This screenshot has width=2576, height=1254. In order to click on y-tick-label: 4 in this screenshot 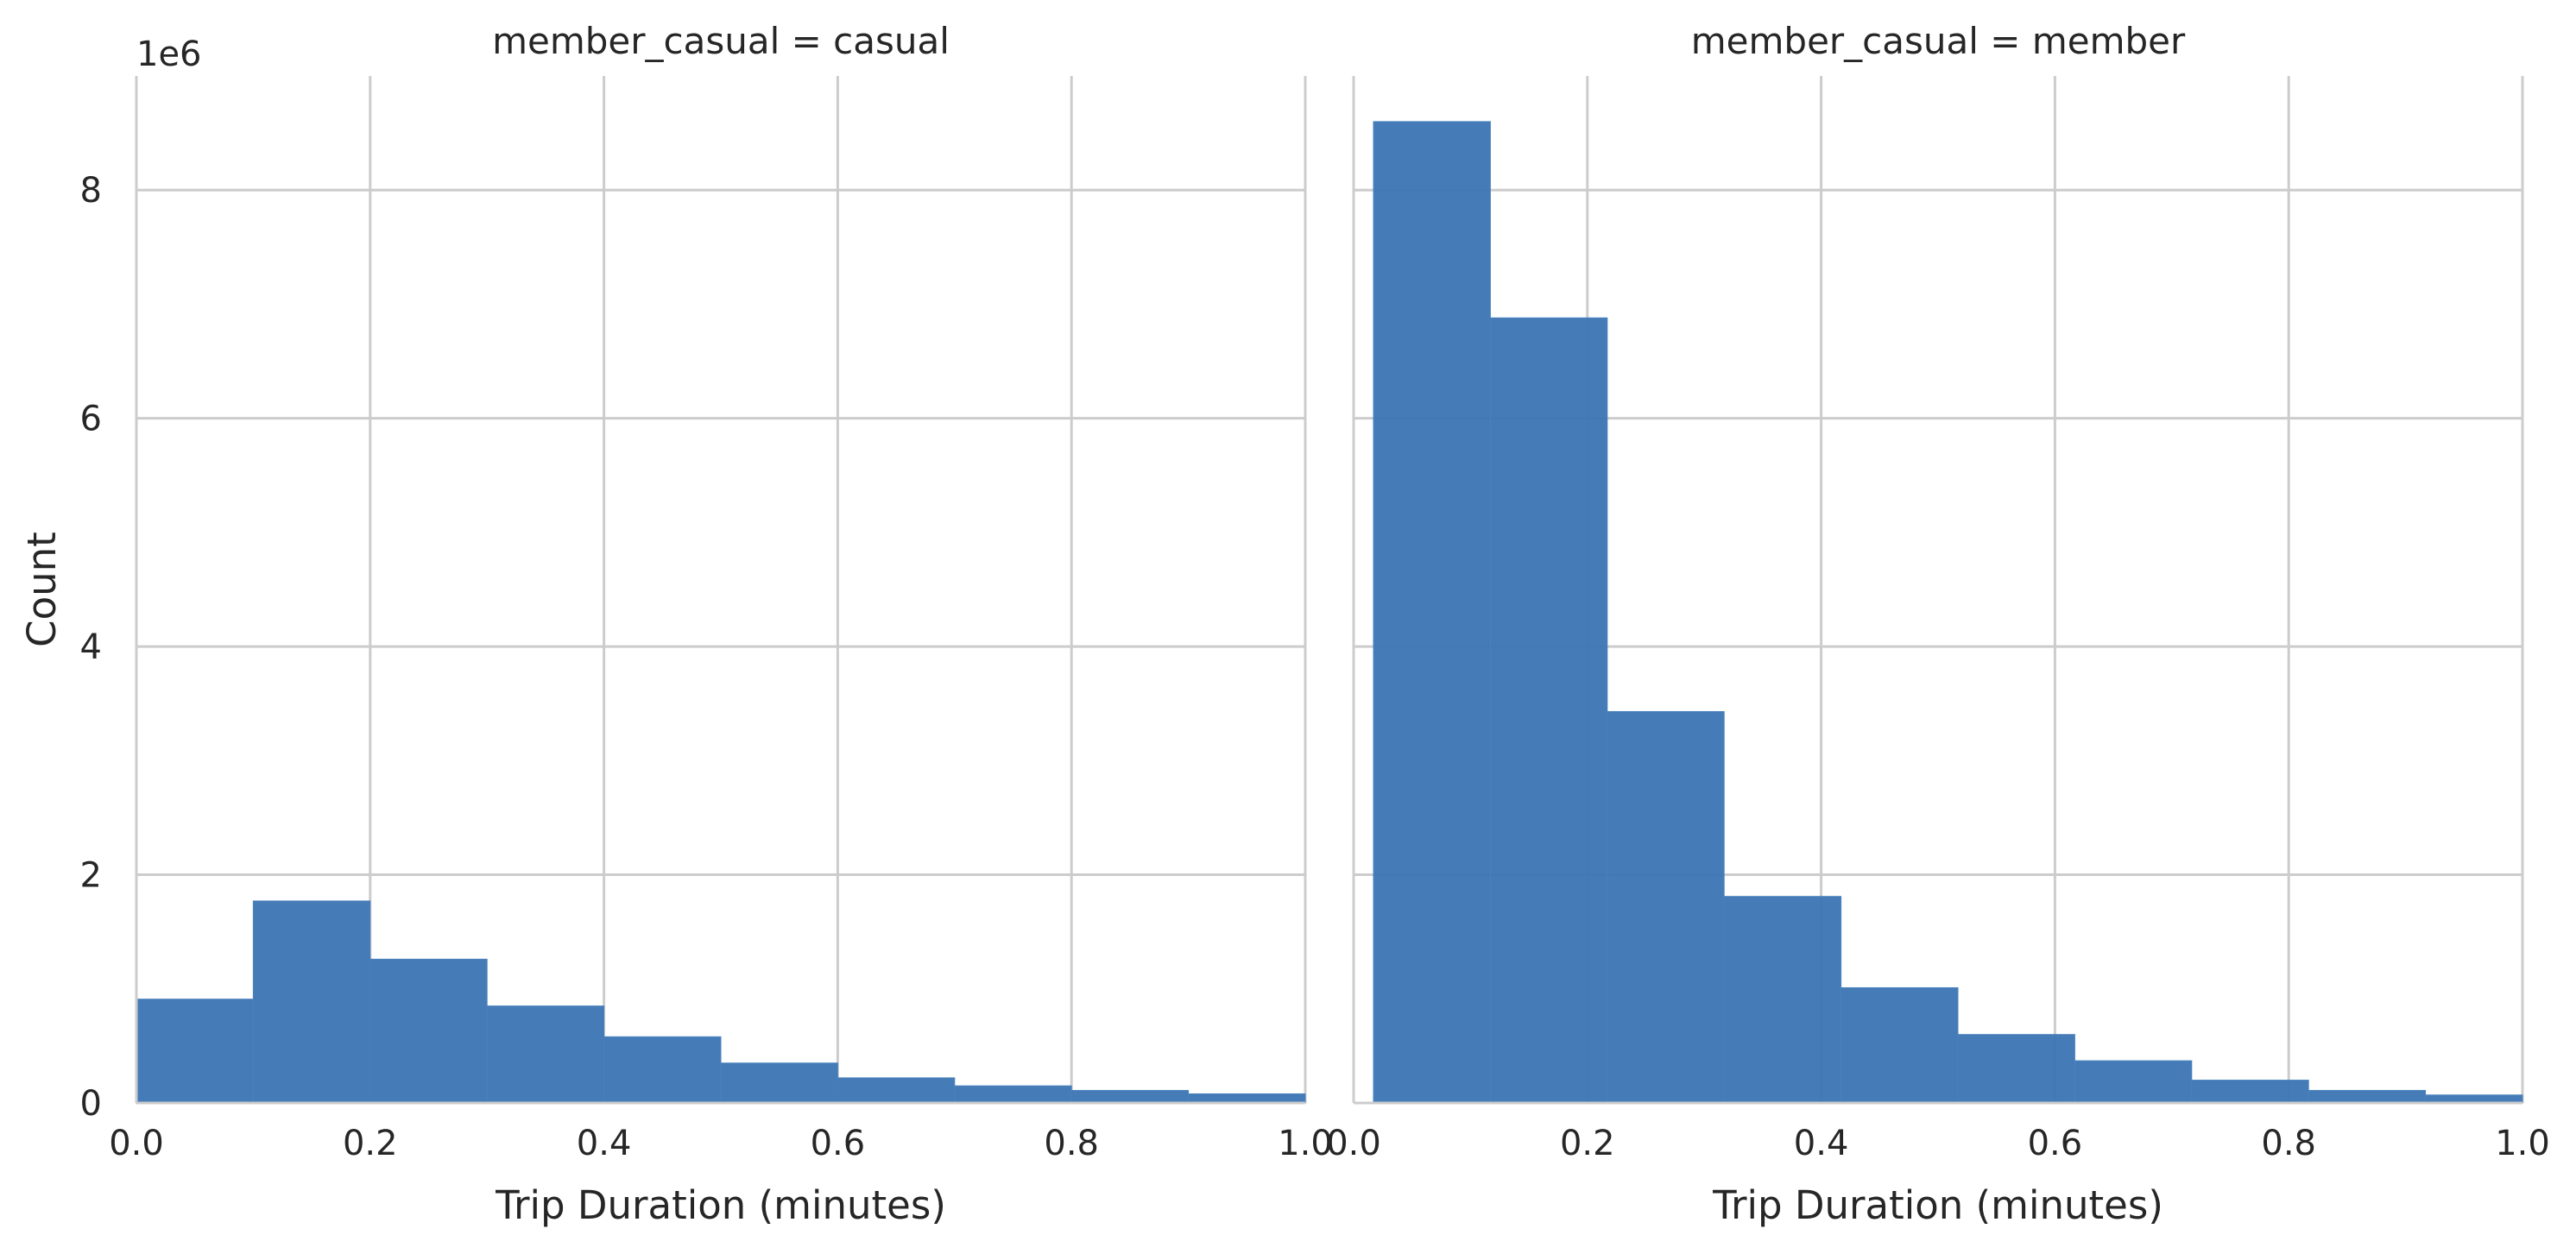, I will do `click(91, 647)`.